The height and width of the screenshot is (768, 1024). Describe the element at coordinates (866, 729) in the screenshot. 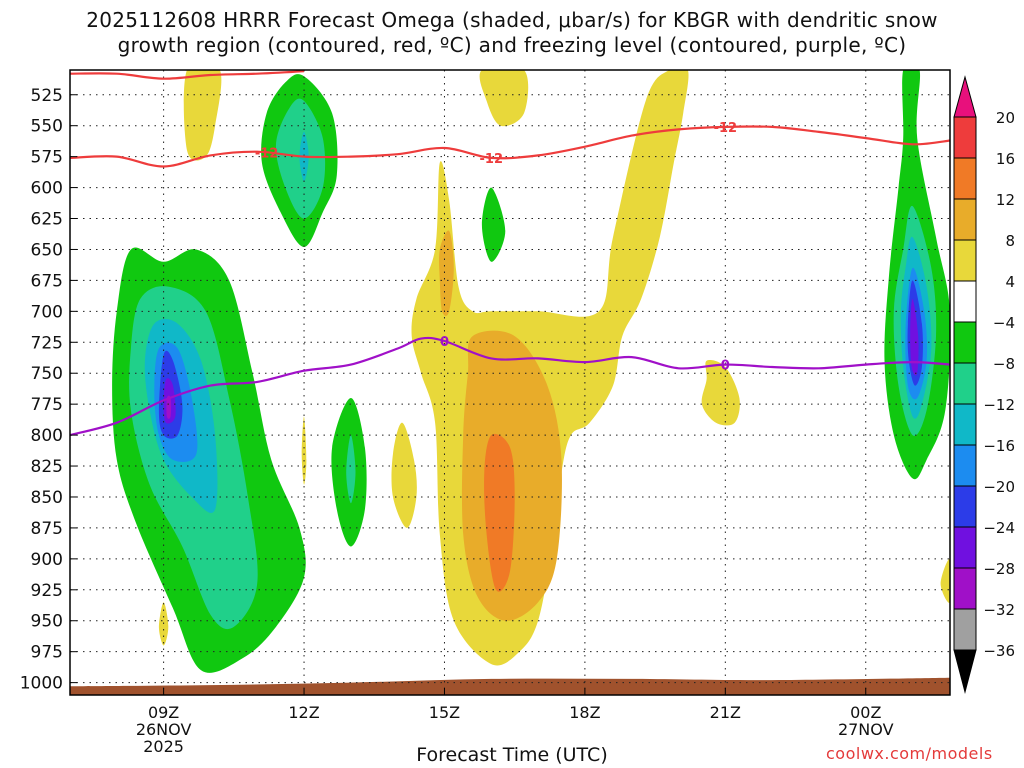

I see `x-tick-label: 27NOV` at that location.